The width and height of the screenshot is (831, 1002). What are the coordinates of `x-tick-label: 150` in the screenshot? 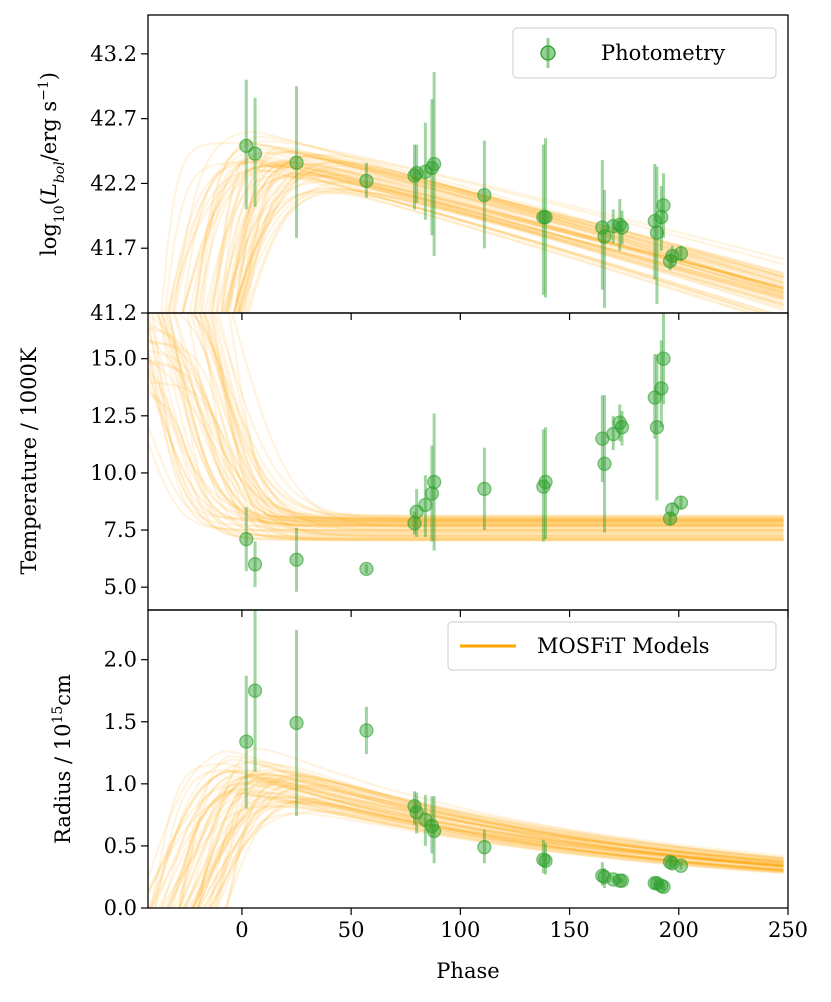 It's located at (570, 930).